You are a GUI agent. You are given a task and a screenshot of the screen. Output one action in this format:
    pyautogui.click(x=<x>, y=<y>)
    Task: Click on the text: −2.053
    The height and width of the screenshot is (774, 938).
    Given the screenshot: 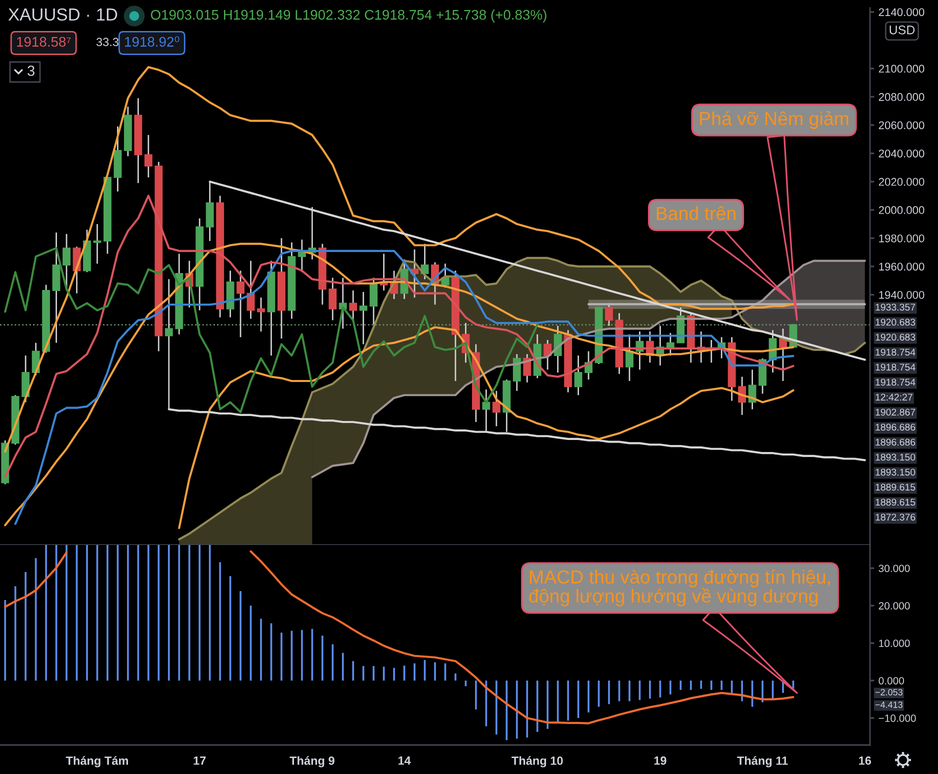 What is the action you would take?
    pyautogui.click(x=888, y=692)
    